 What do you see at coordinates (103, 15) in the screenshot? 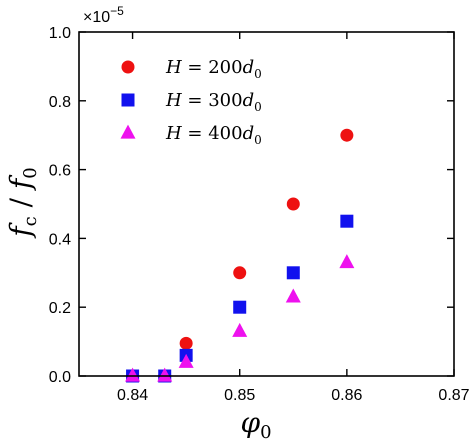
I see `y-multiplier: ×10⁻⁵` at bounding box center [103, 15].